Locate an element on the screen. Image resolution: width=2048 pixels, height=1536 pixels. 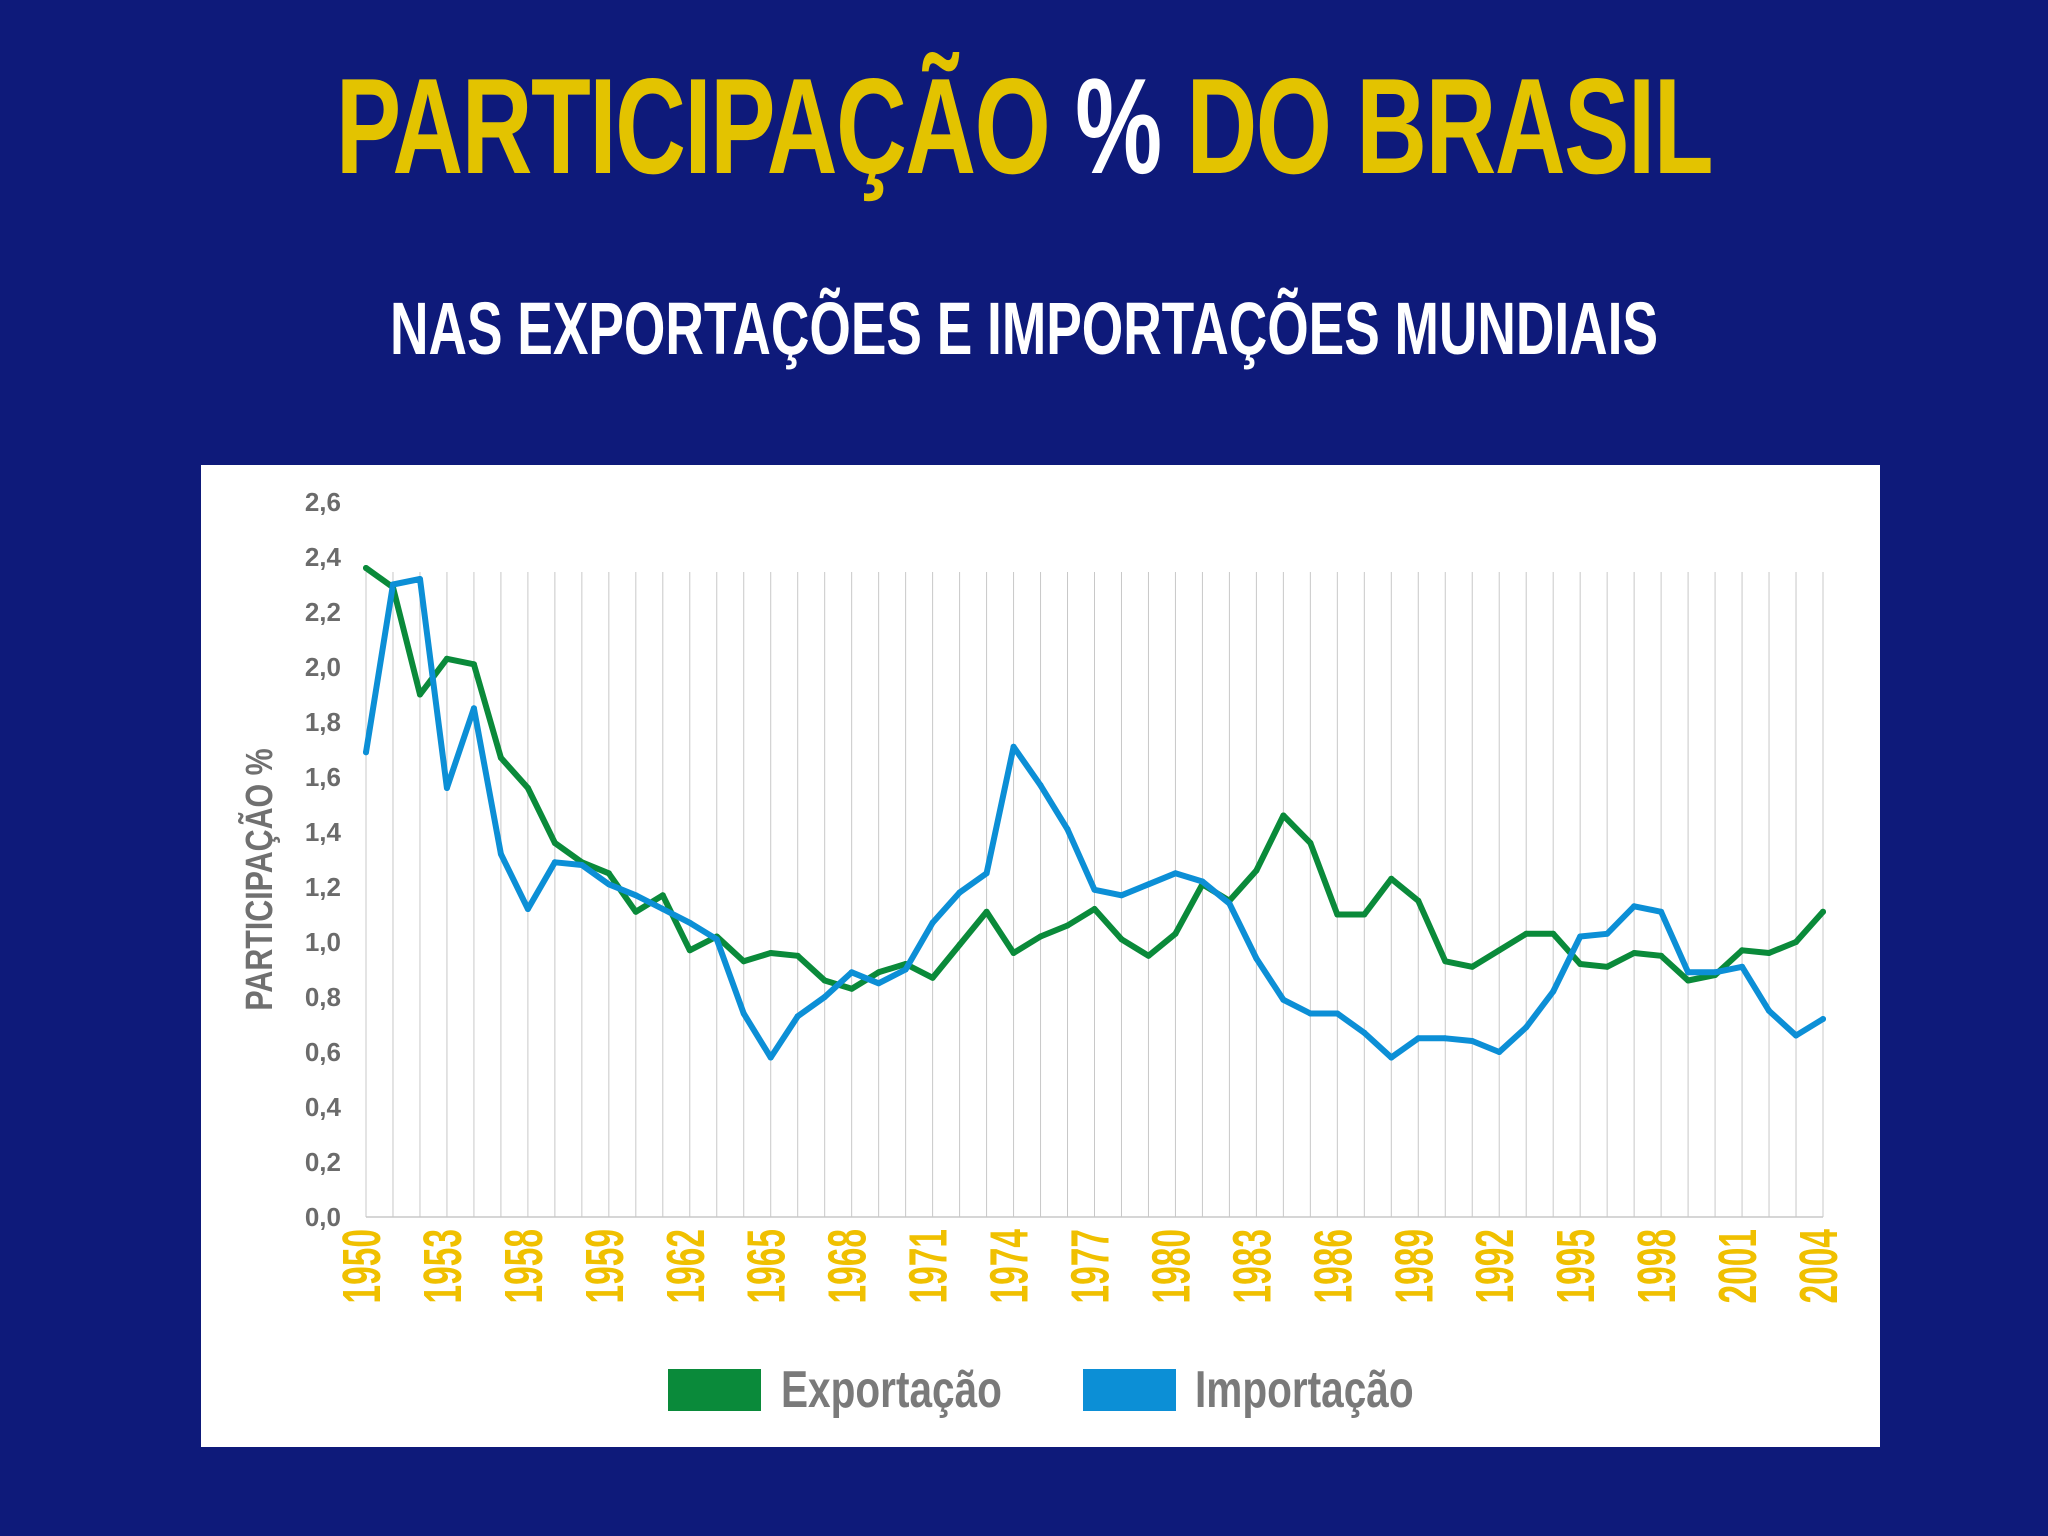
y-tick-label: 1,8 is located at coordinates (323, 722).